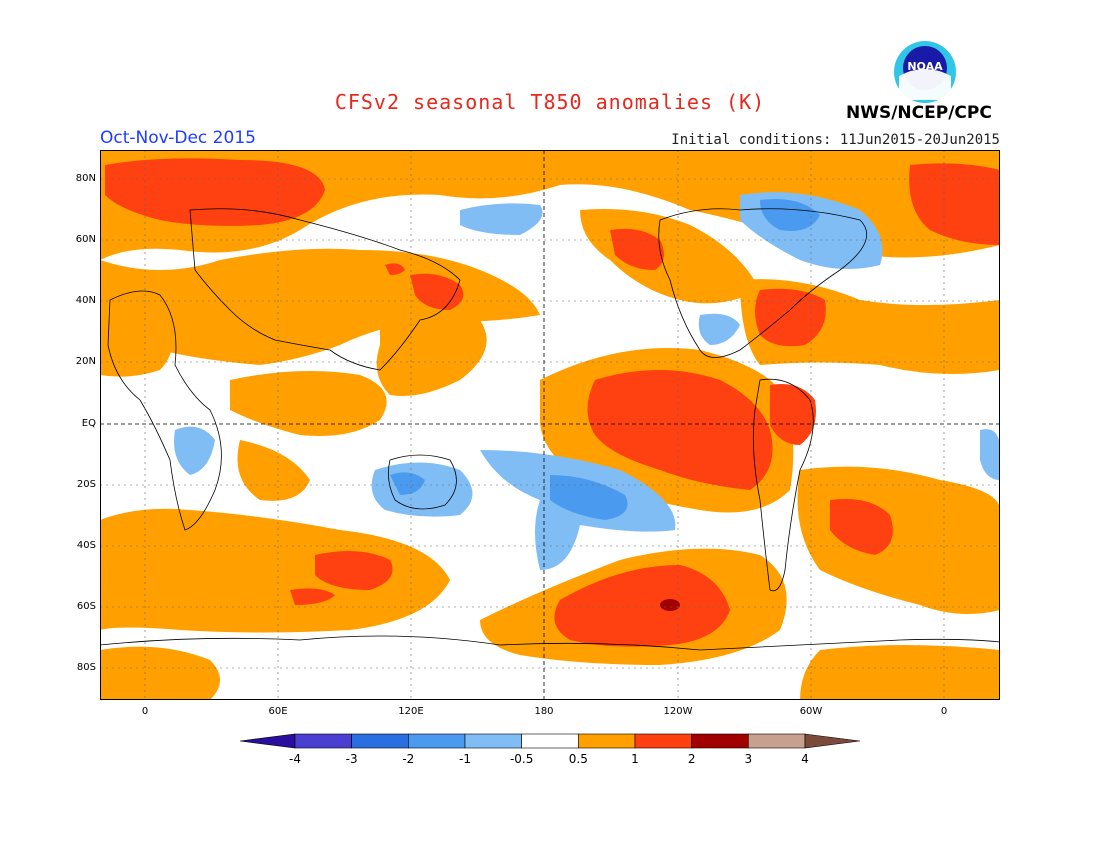 The image size is (1100, 850). Describe the element at coordinates (295, 759) in the screenshot. I see `colorbar-label: -4` at that location.